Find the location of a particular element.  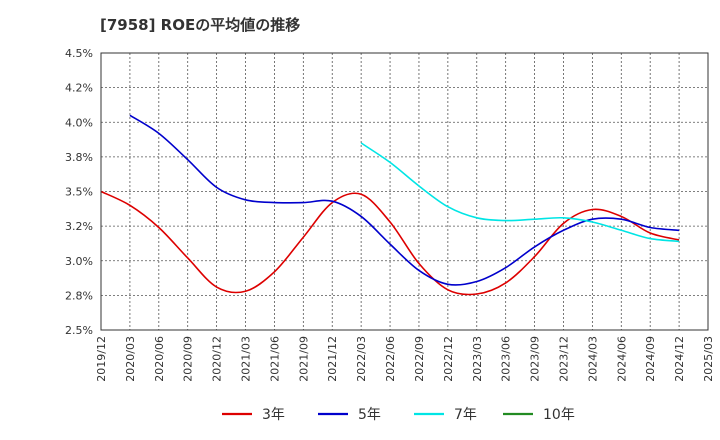

x-tick-label: 2020/12 is located at coordinates (217, 359).